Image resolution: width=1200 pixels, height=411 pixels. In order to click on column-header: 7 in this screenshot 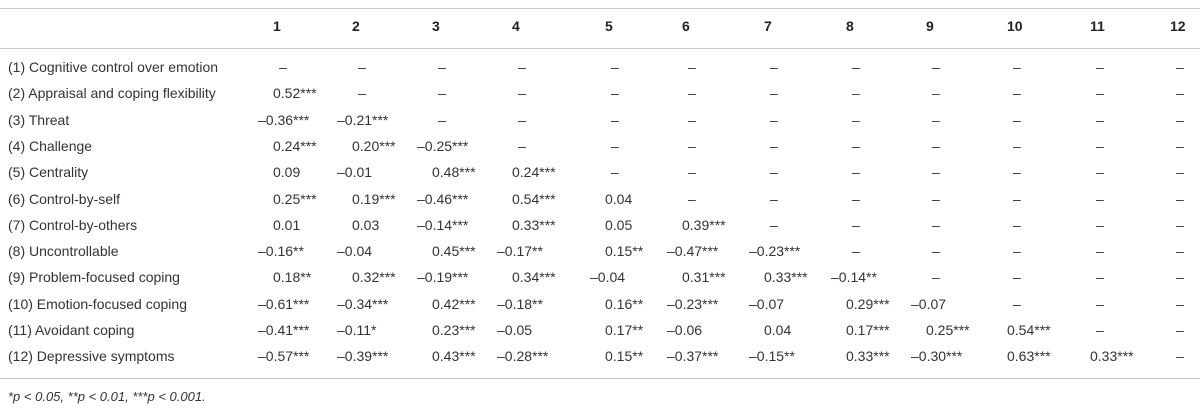, I will do `click(768, 26)`.